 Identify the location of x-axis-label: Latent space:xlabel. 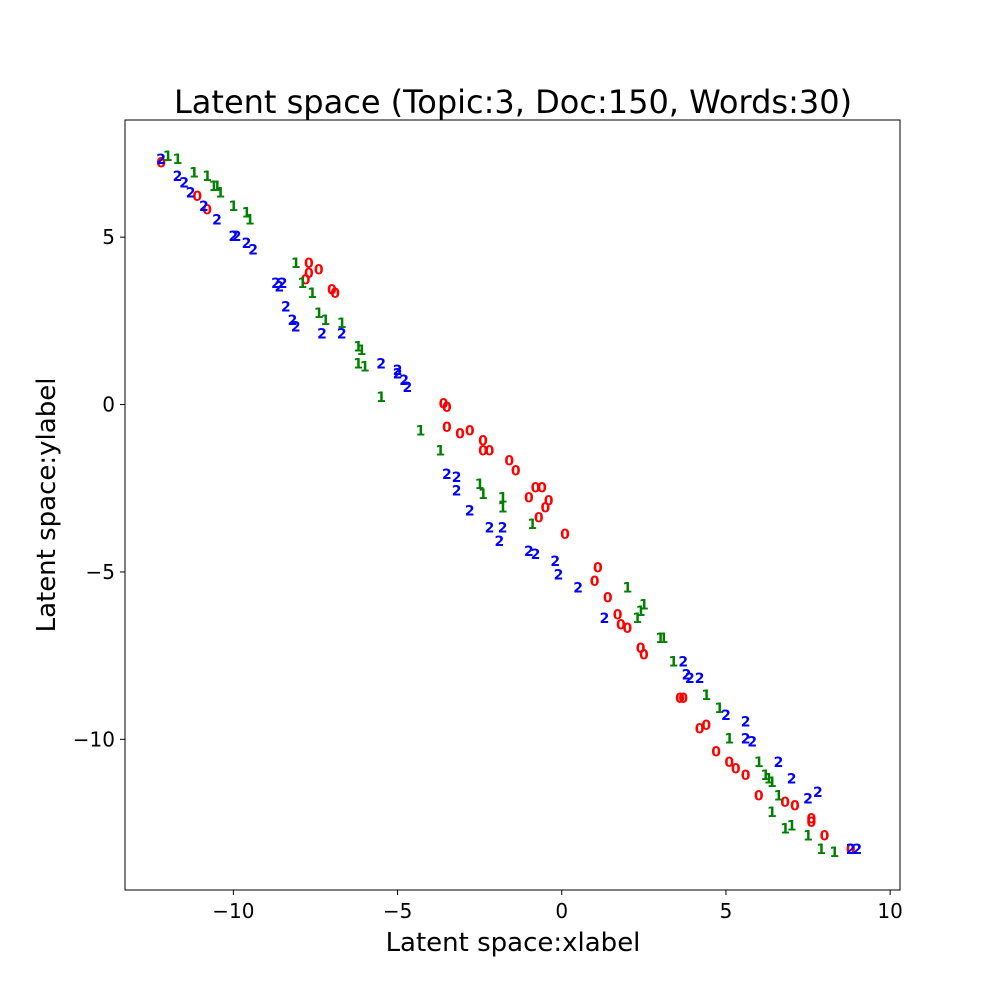
(513, 943).